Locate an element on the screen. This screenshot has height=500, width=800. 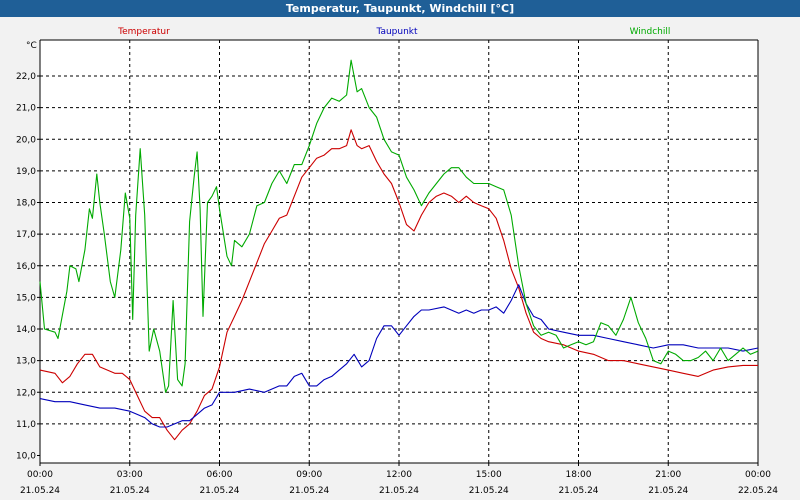
x-tick-time-label: 12:00 is located at coordinates (399, 475).